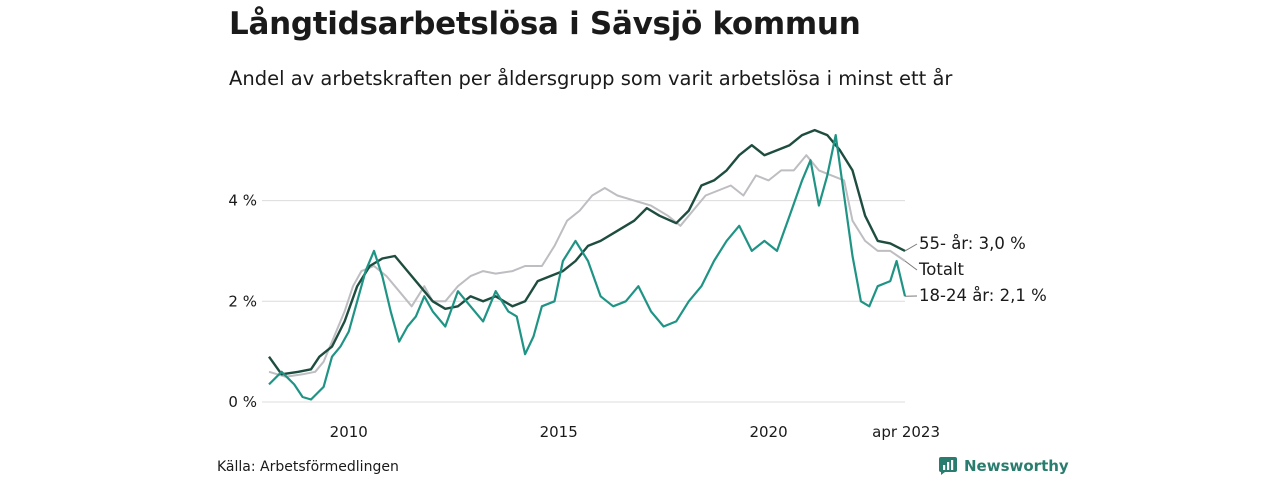 This screenshot has height=480, width=1280. Describe the element at coordinates (911, 265) in the screenshot. I see `label-connector-total` at that location.